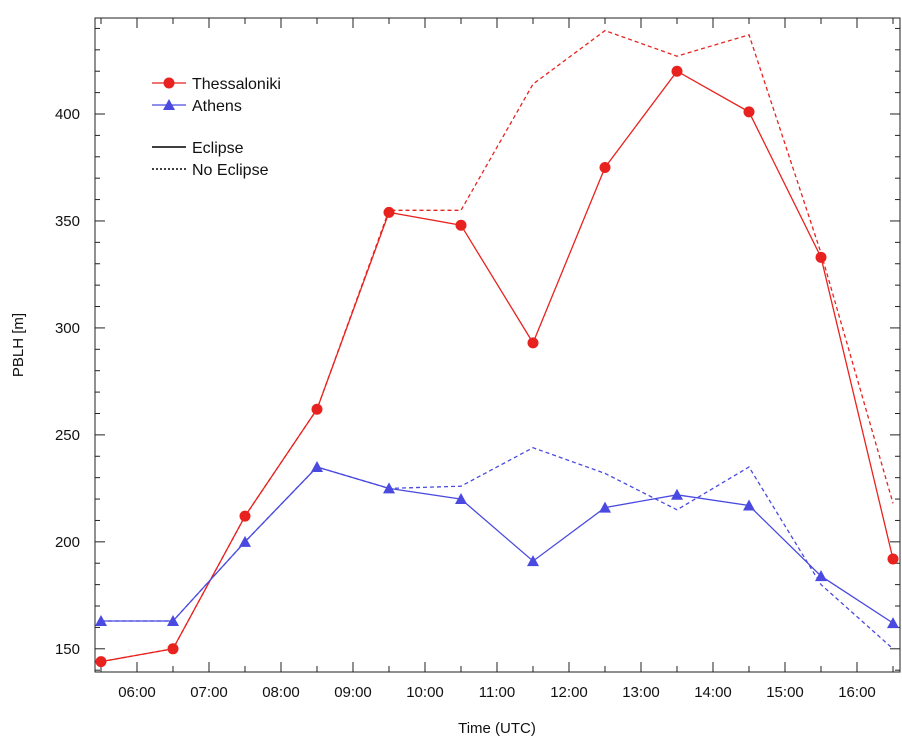 The image size is (902, 739). What do you see at coordinates (216, 127) in the screenshot?
I see `legend: Thessaloniki Athens Eclipse No Eclipse` at bounding box center [216, 127].